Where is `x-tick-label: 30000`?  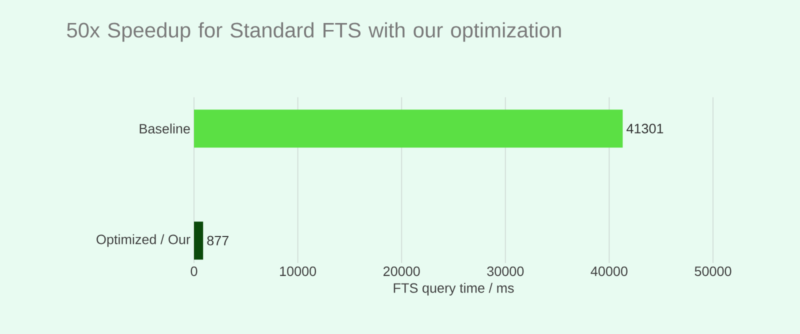
x-tick-label: 30000 is located at coordinates (505, 271).